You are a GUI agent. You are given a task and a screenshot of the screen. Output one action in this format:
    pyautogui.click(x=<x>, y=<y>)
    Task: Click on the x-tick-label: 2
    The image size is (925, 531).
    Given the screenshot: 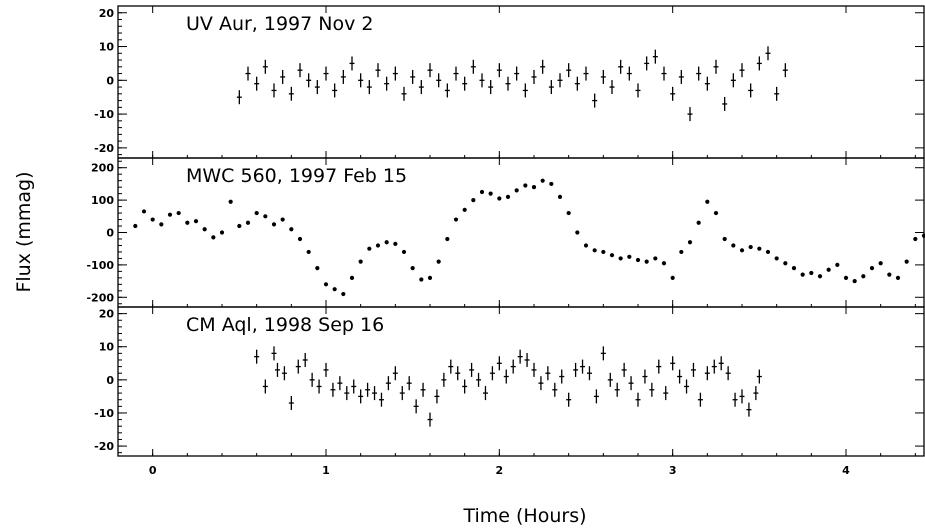 What is the action you would take?
    pyautogui.click(x=500, y=470)
    